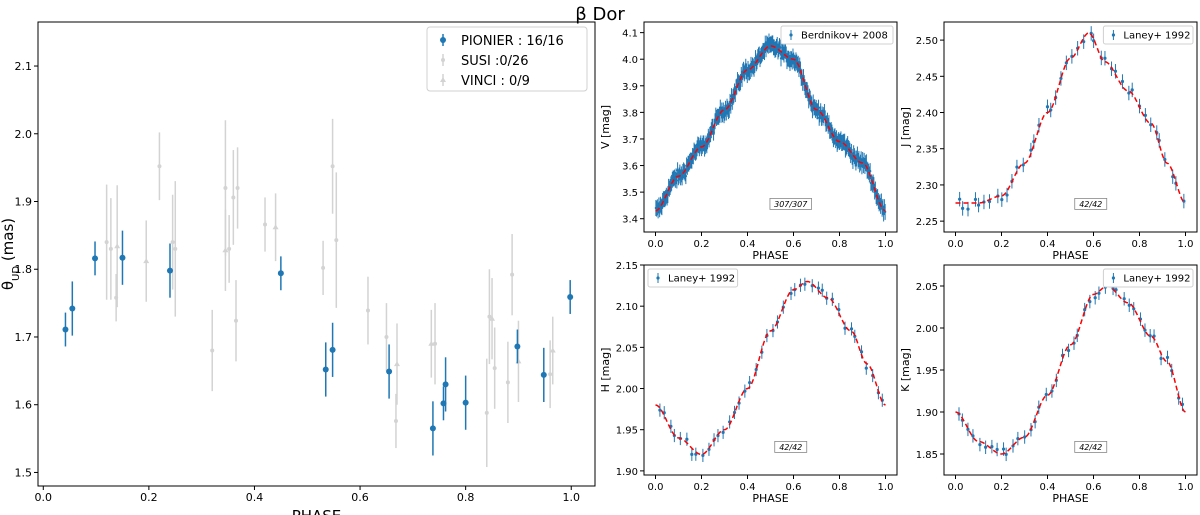 This screenshot has width=1200, height=515. Describe the element at coordinates (466, 497) in the screenshot. I see `x-tick-label: 0.8` at that location.